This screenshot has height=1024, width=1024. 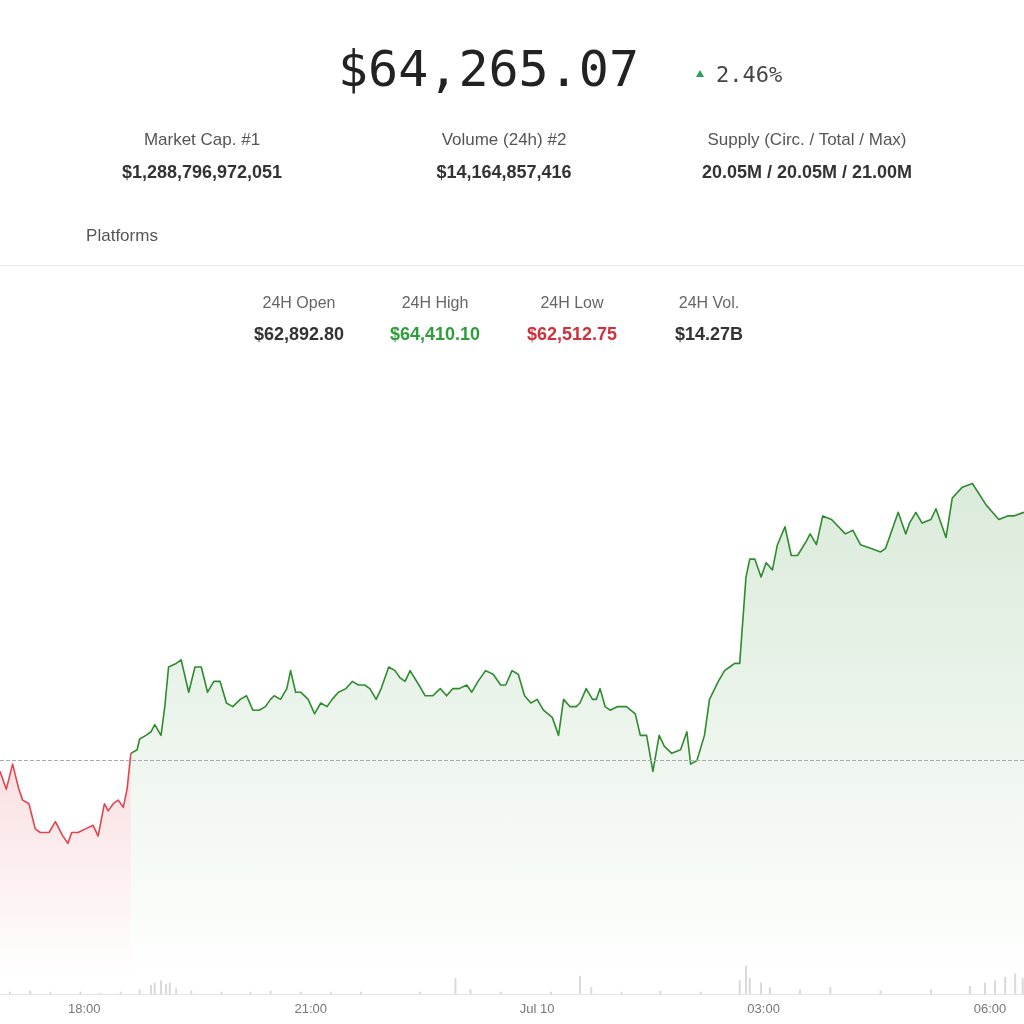 What do you see at coordinates (299, 303) in the screenshot?
I see `text: 24H Open` at bounding box center [299, 303].